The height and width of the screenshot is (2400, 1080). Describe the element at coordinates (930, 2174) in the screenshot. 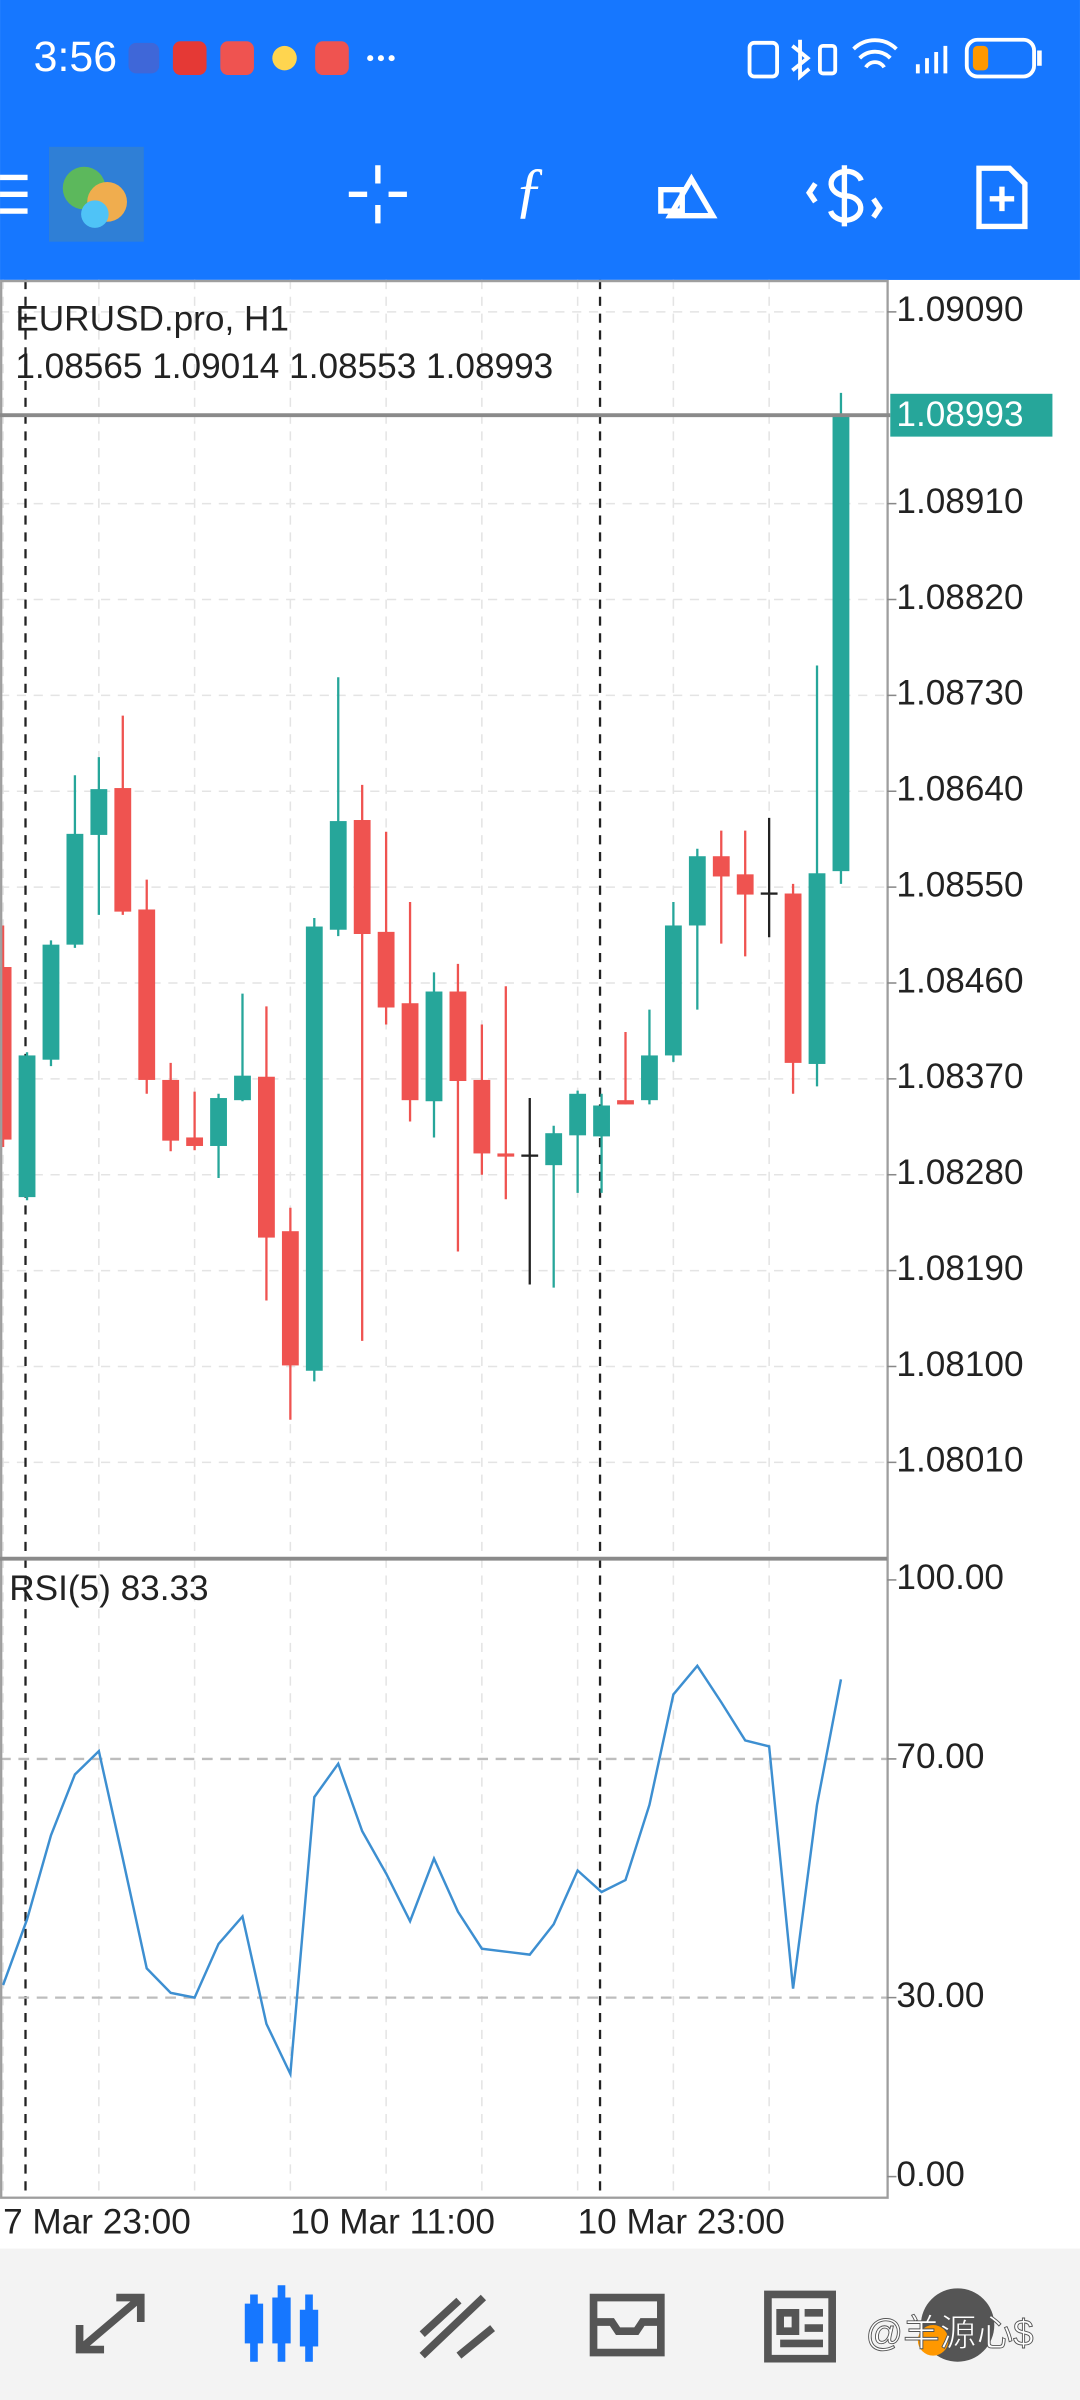

I see `y-tick-label: 0.00` at that location.